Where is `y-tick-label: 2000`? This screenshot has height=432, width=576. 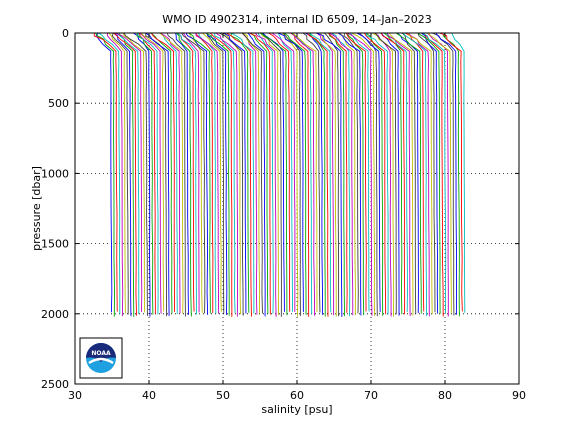
y-tick-label: 2000 is located at coordinates (55, 314).